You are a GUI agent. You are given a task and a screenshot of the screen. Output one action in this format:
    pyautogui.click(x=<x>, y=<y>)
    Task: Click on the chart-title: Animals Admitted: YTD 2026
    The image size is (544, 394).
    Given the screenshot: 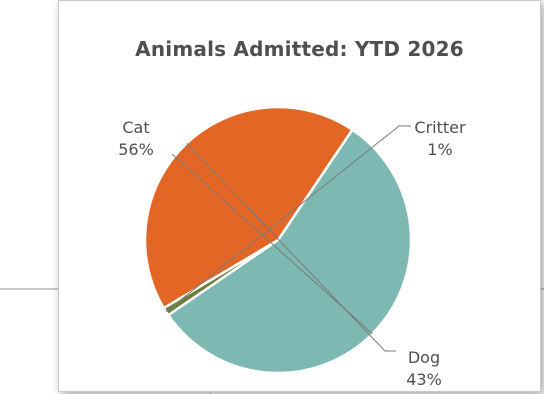 What is the action you would take?
    pyautogui.click(x=299, y=49)
    